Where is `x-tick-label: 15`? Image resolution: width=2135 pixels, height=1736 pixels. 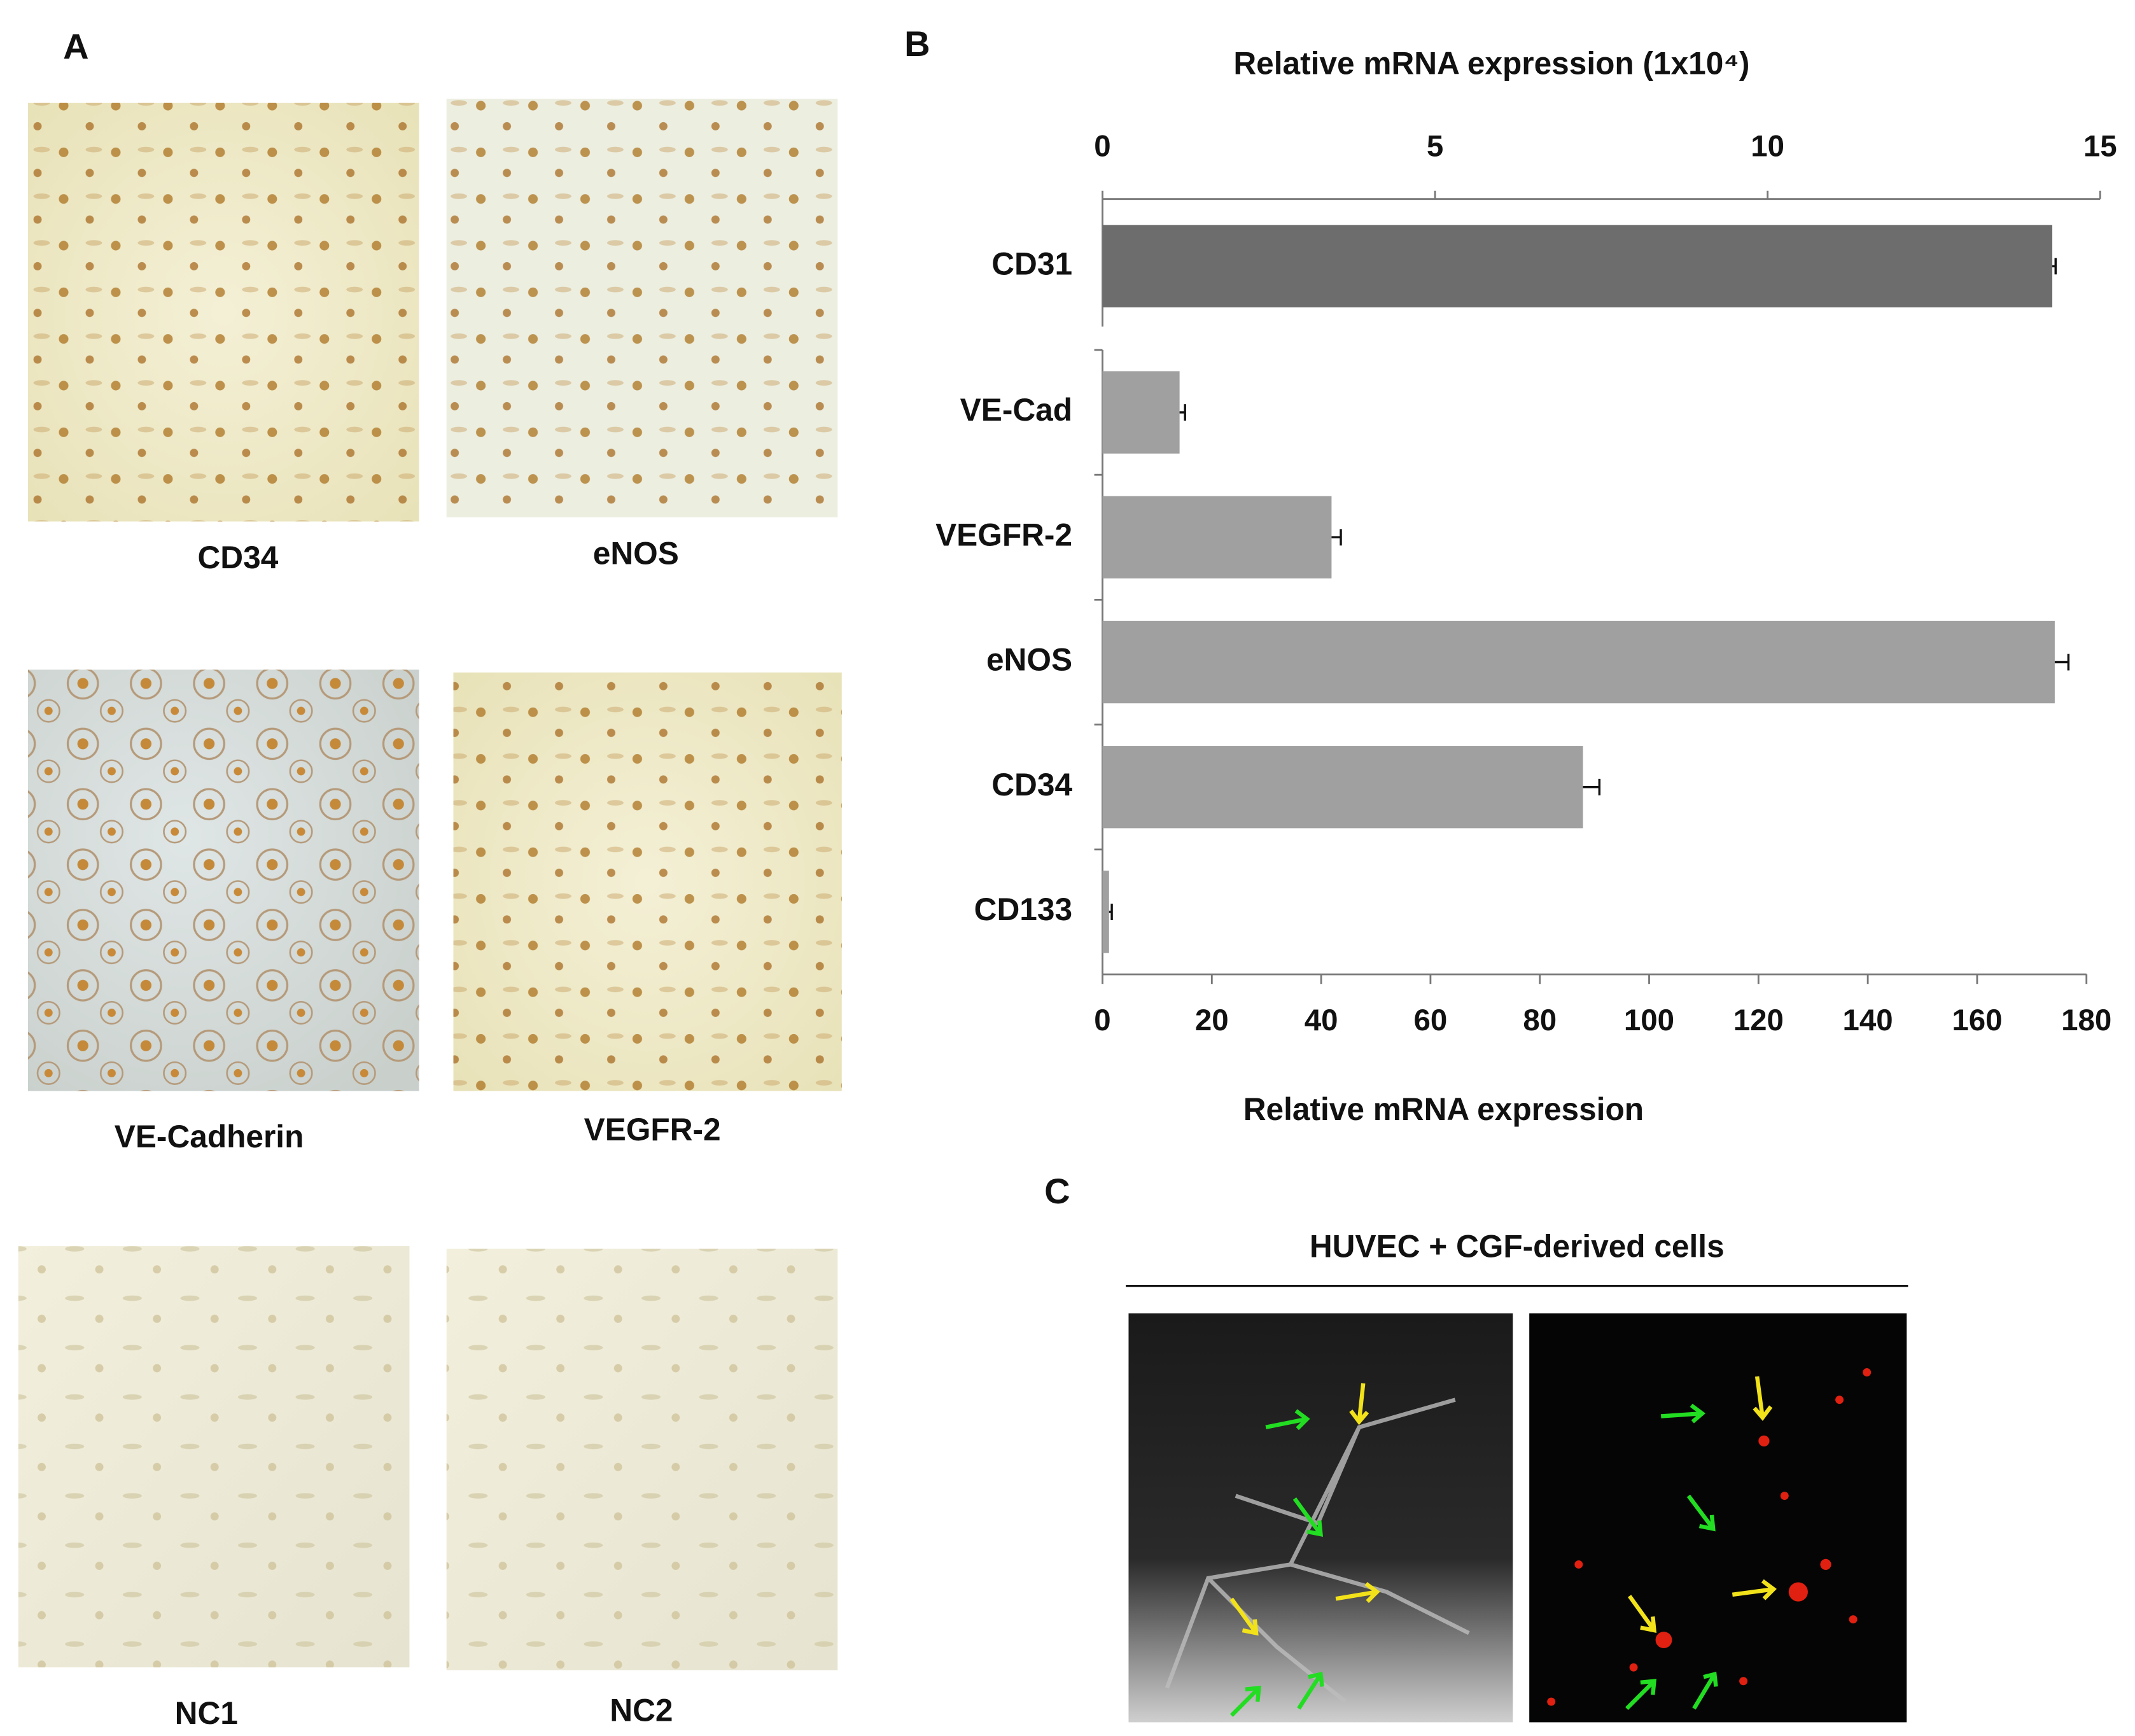
x-tick-label: 15 is located at coordinates (2100, 146).